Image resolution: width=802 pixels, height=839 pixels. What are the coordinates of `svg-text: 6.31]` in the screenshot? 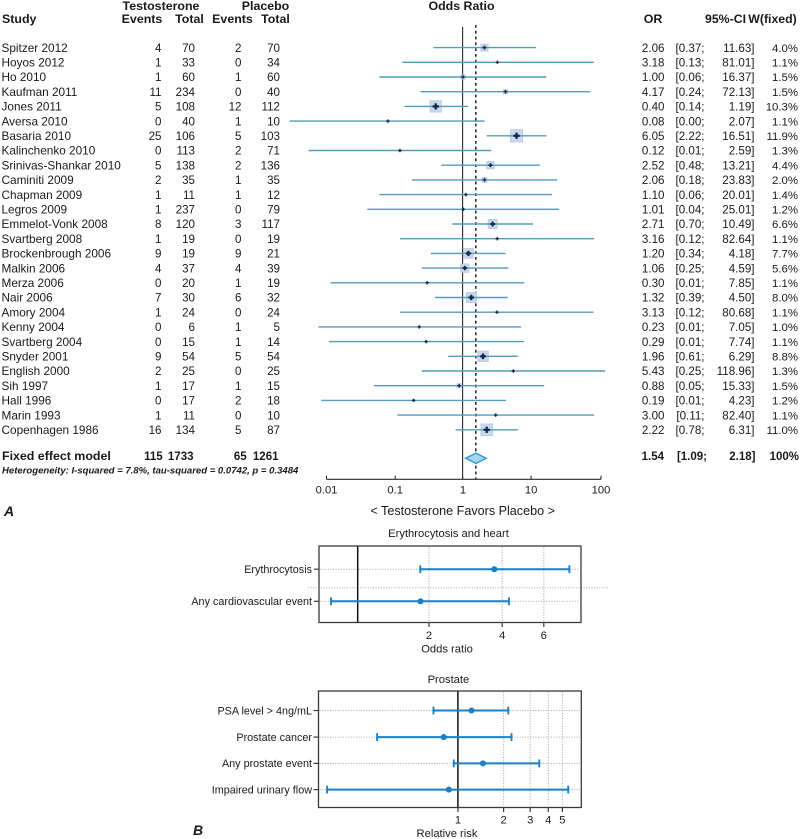 It's located at (742, 430).